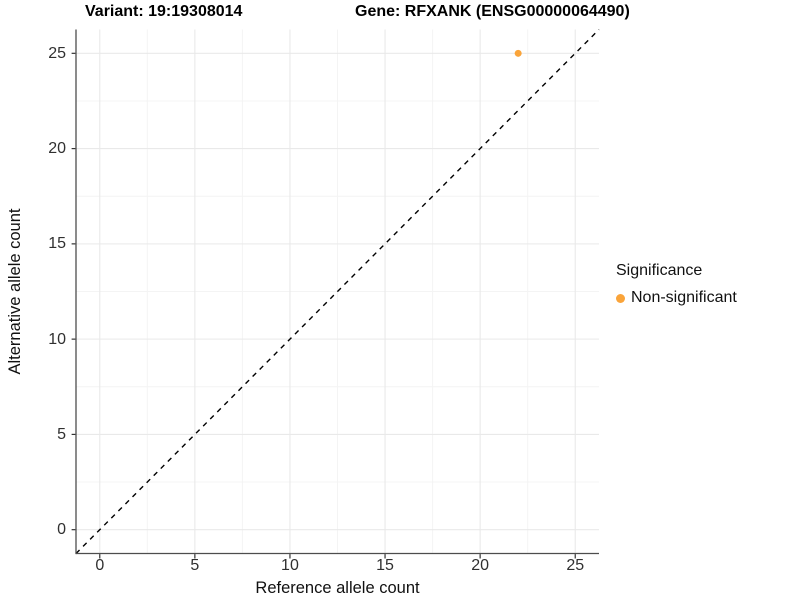  What do you see at coordinates (57, 244) in the screenshot?
I see `y-tick-label: 15` at bounding box center [57, 244].